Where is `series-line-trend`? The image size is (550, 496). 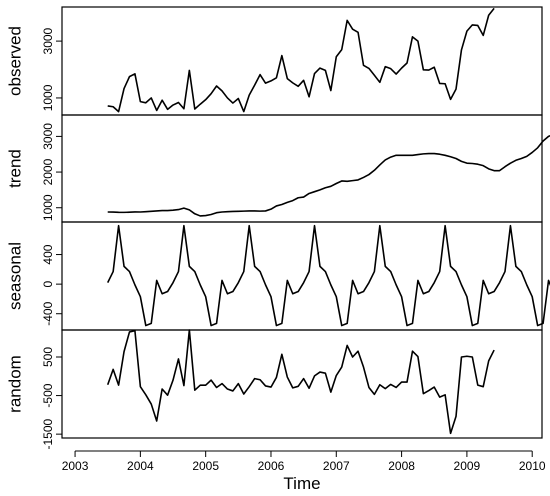
series-line-trend is located at coordinates (328, 175).